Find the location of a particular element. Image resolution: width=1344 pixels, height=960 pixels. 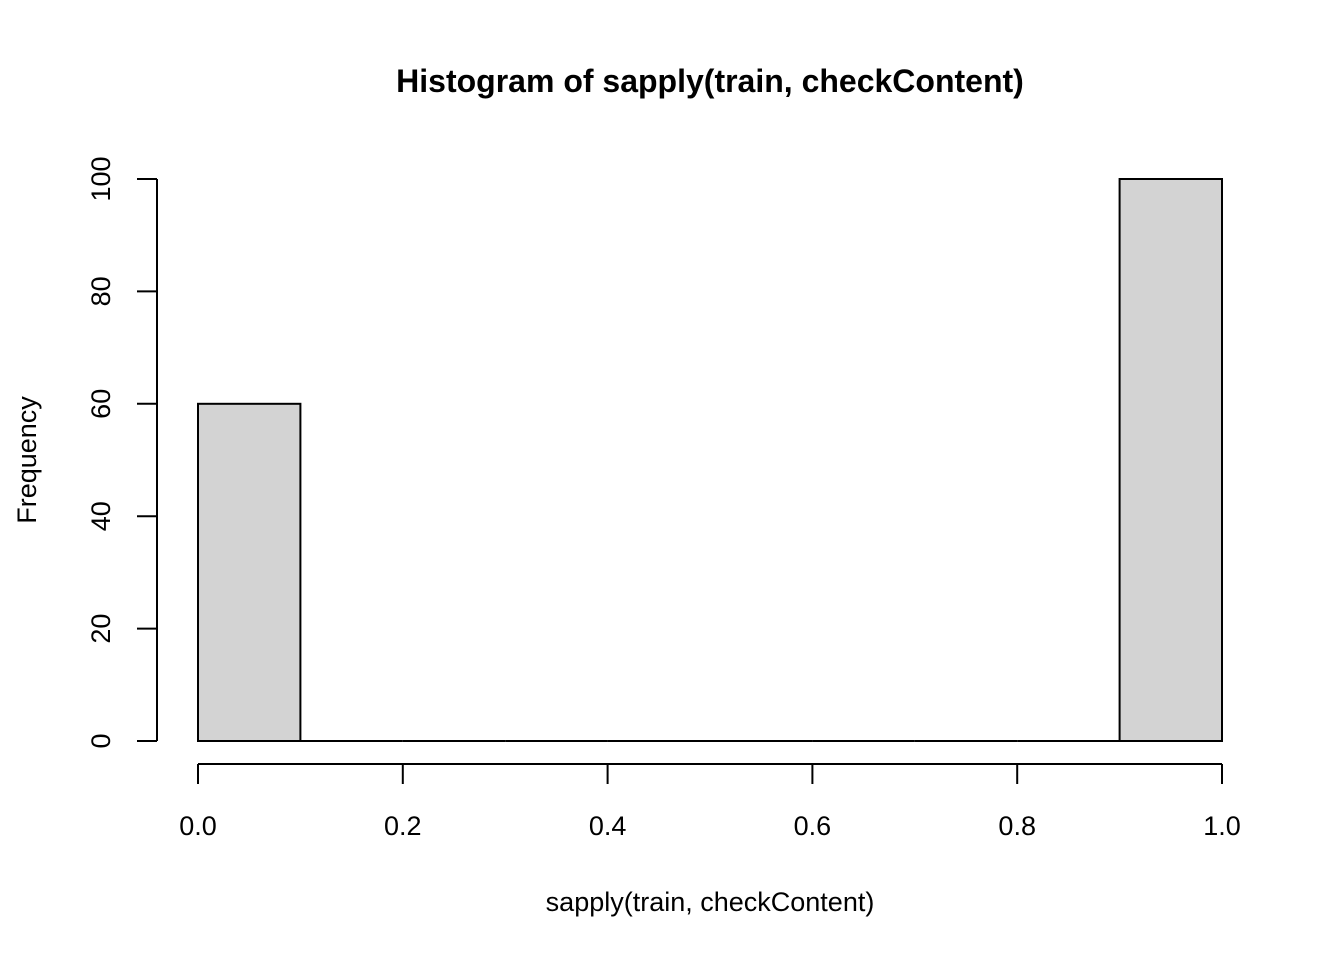

y-axis: 0 20 40 60 80 100 is located at coordinates (122, 452).